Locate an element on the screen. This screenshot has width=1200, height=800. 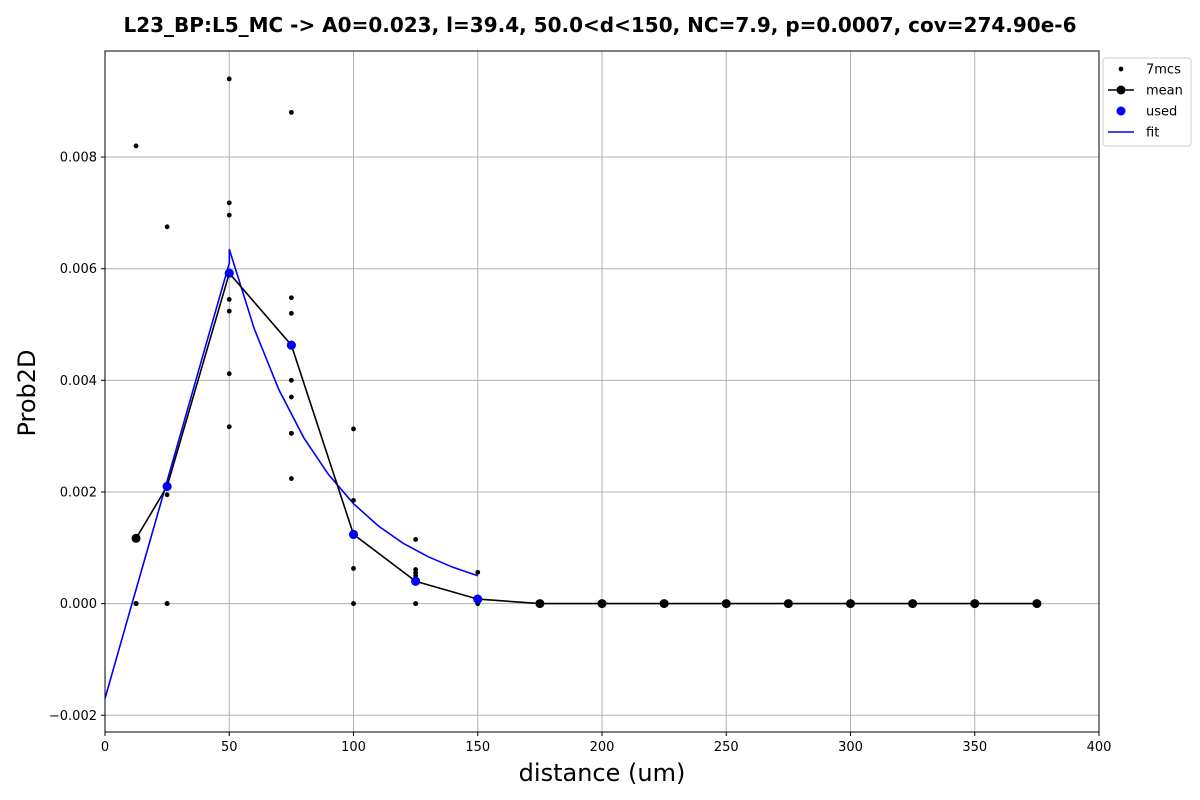
x-tick-label: 50 is located at coordinates (229, 747).